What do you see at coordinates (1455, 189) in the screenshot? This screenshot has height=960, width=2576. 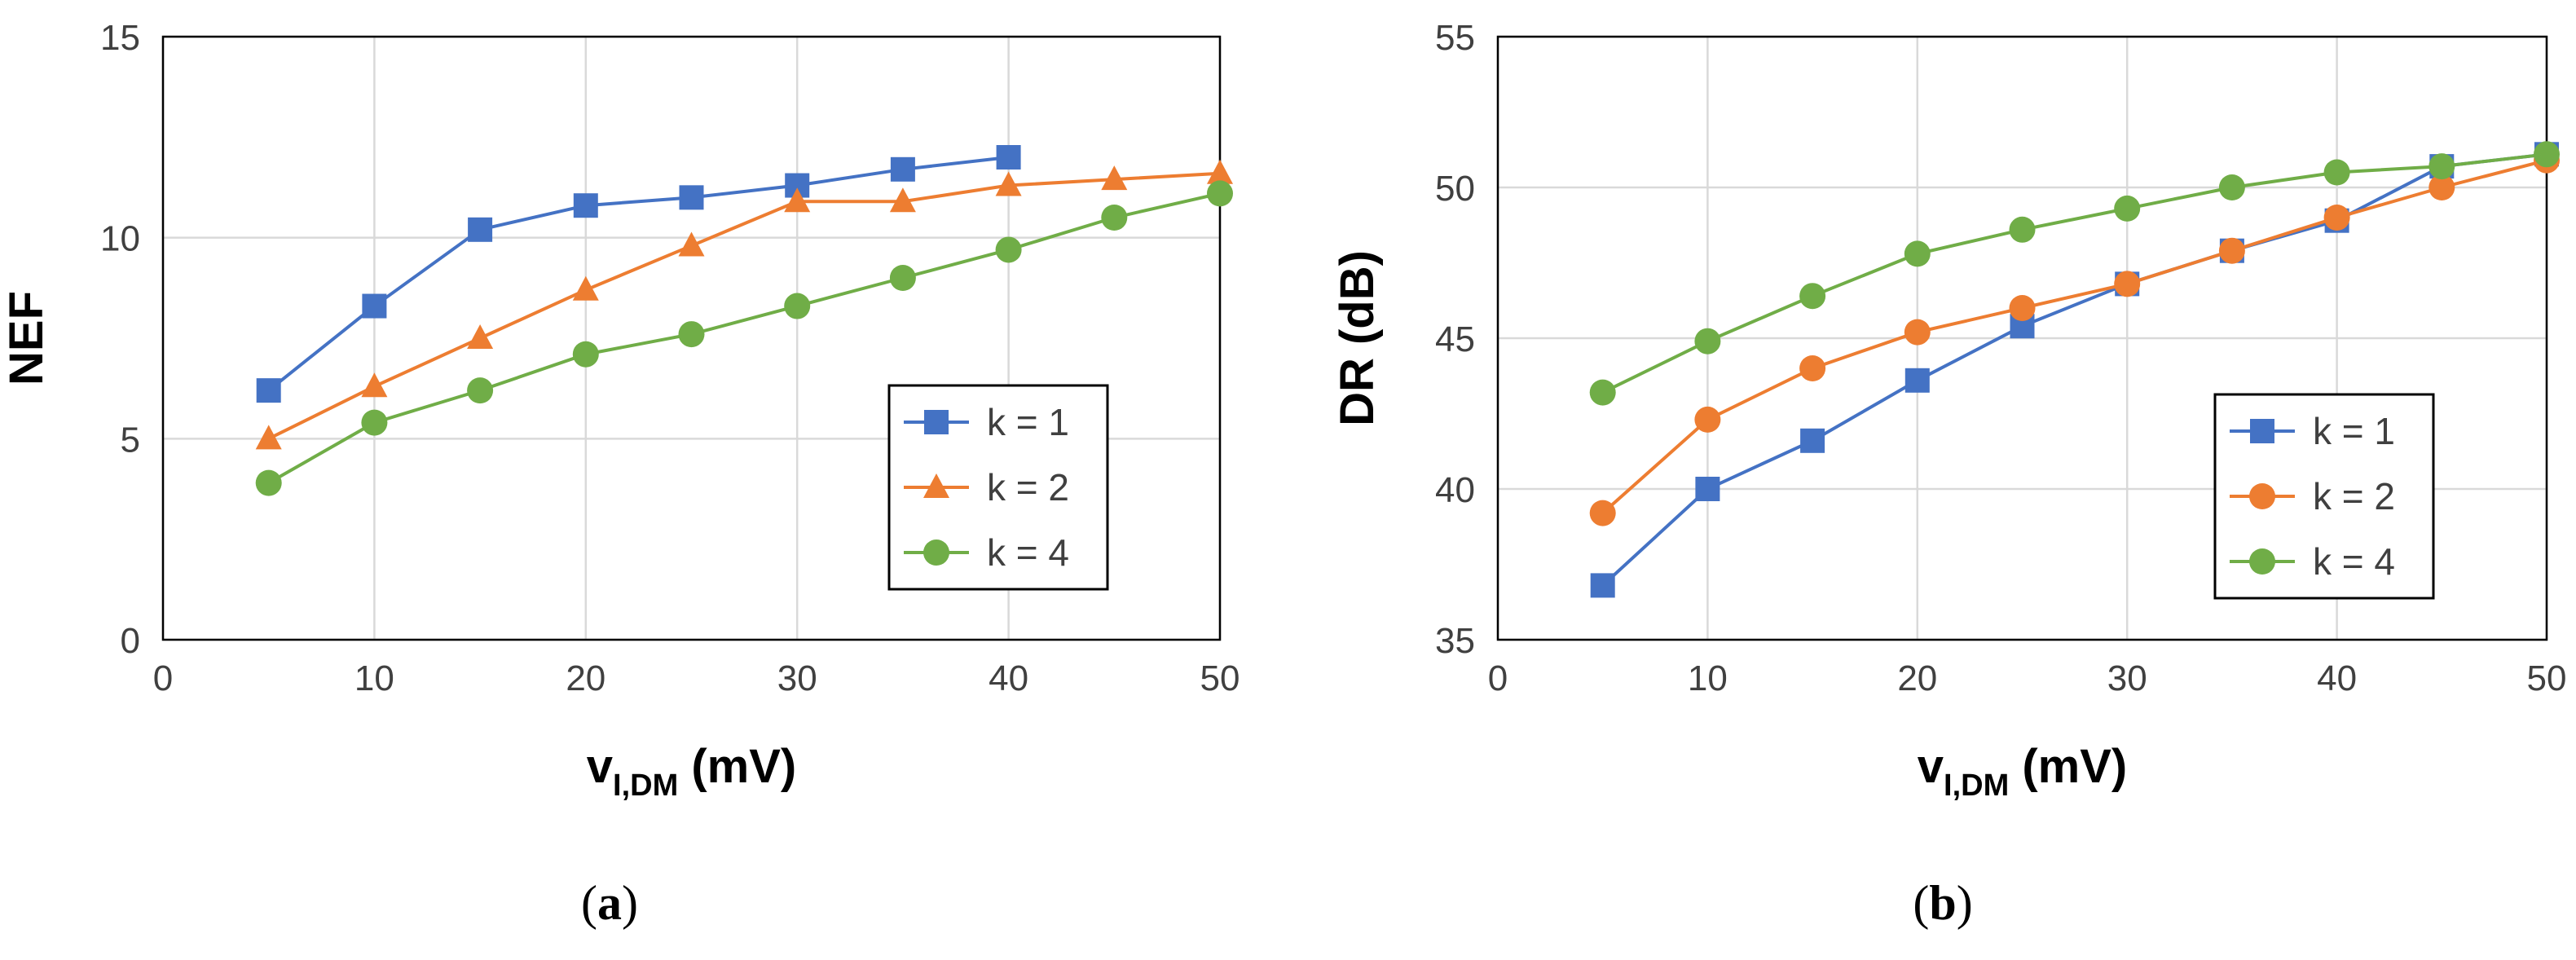 I see `y-tick-label: 50` at bounding box center [1455, 189].